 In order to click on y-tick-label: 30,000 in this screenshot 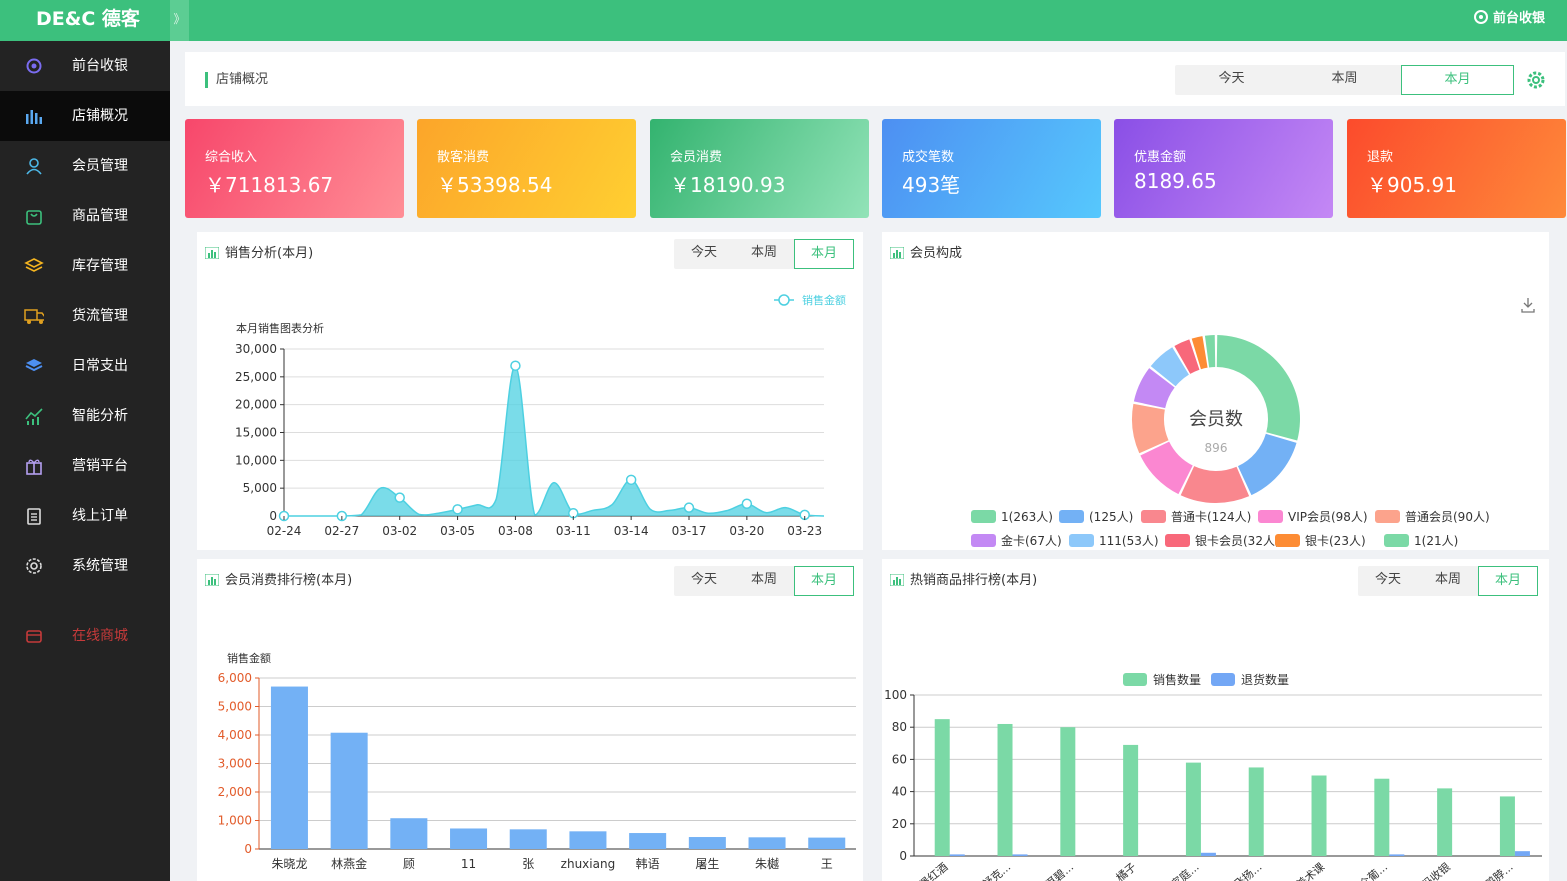, I will do `click(256, 349)`.